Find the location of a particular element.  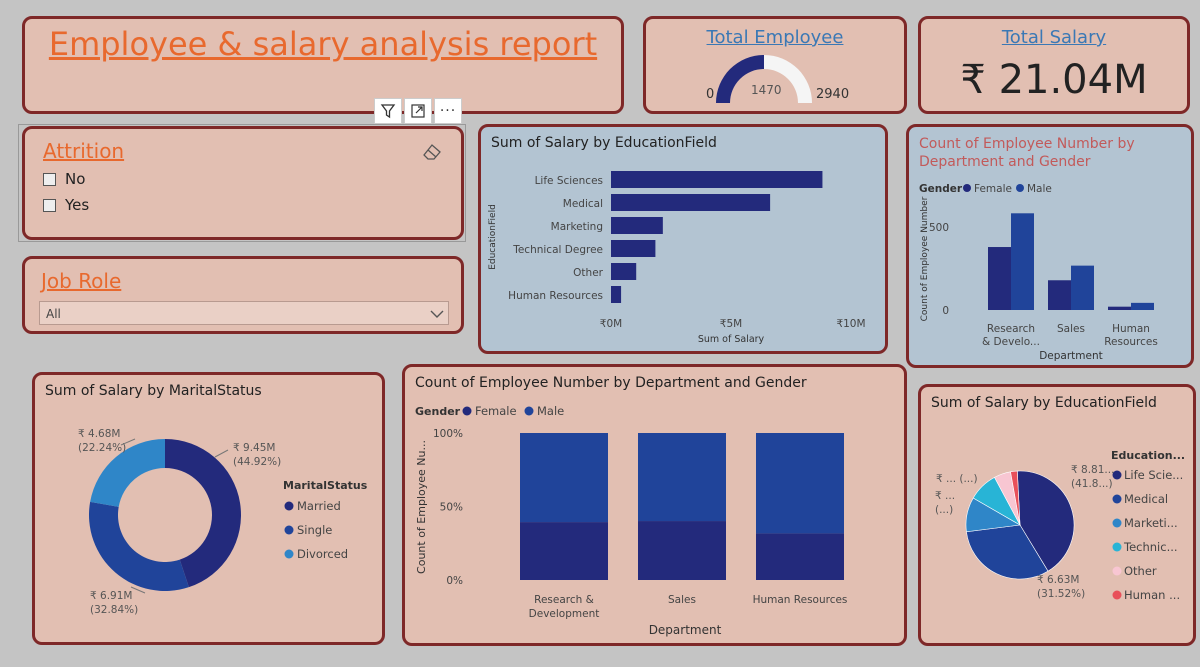

edu-pie-callout-label: (41.8...) is located at coordinates (1092, 484).